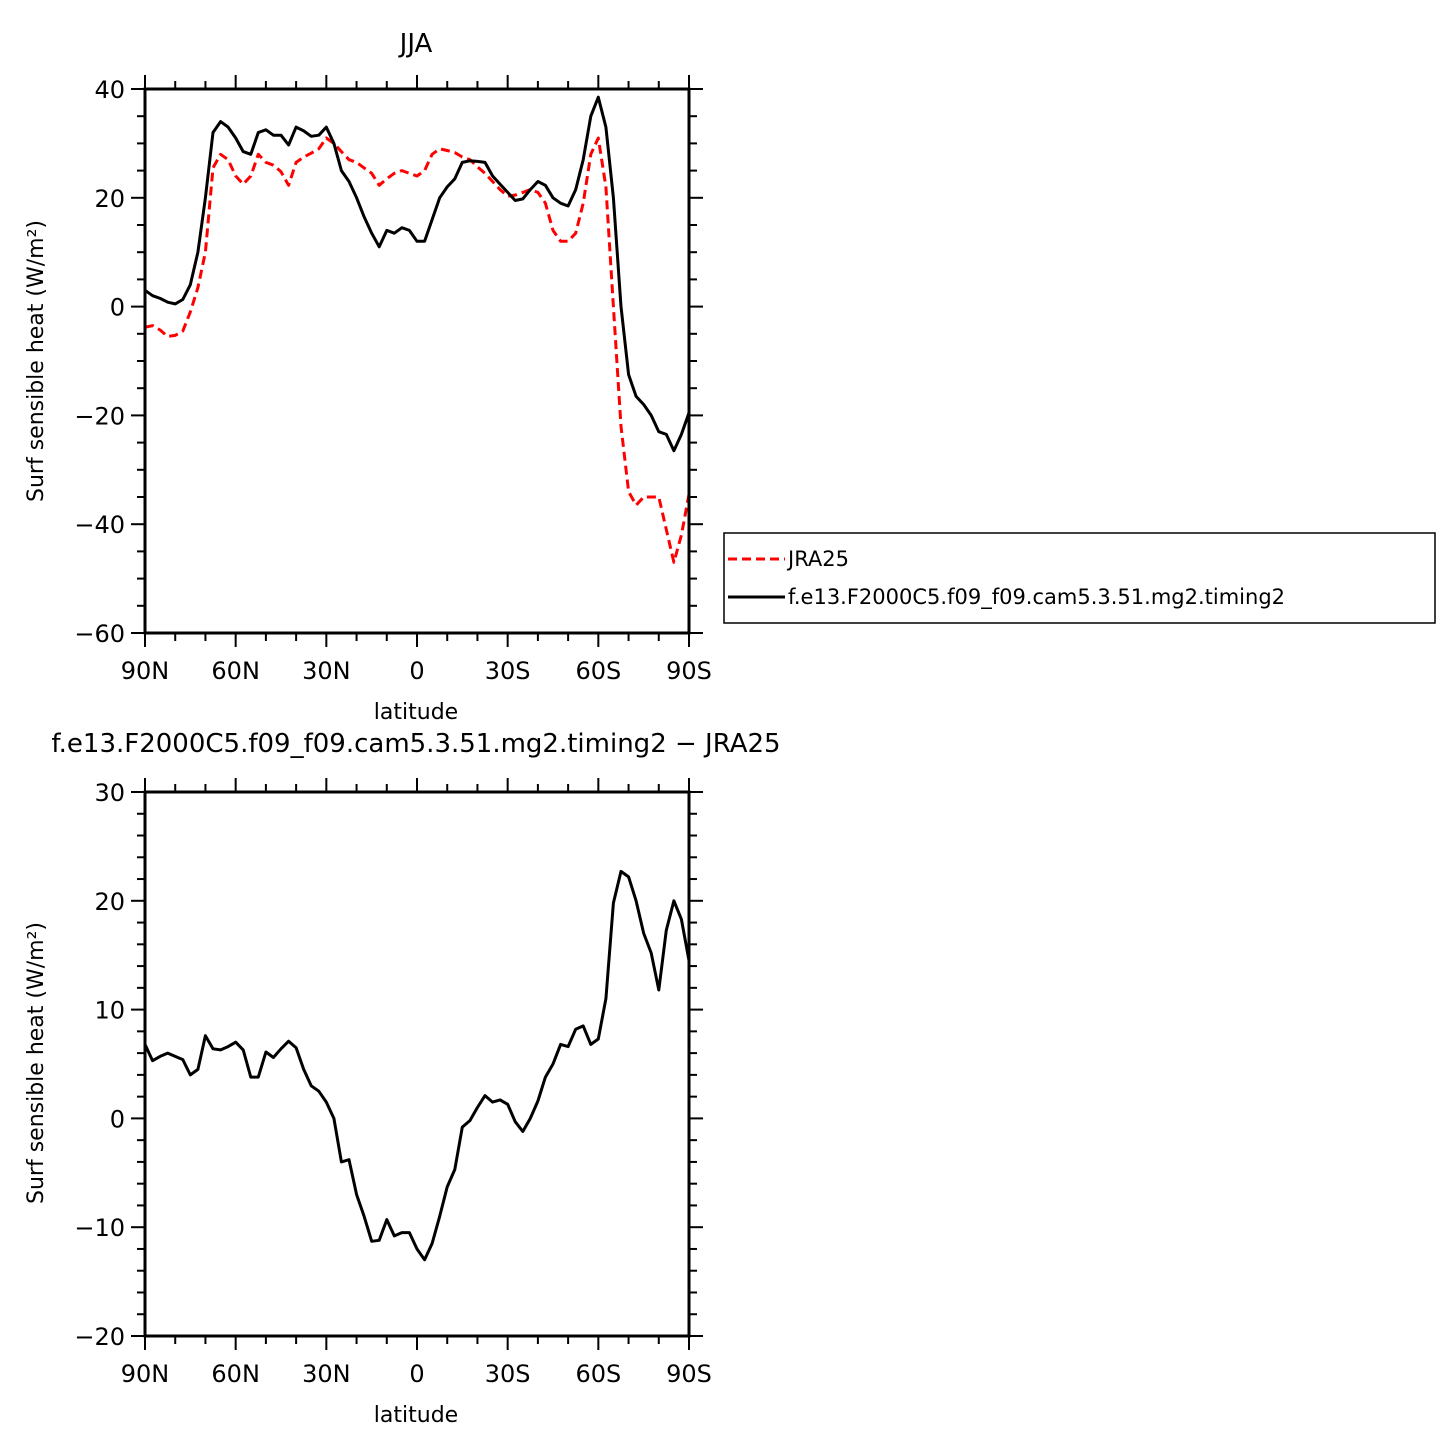 The width and height of the screenshot is (1455, 1452). What do you see at coordinates (817, 559) in the screenshot?
I see `legend-label-jra25: JRA25` at bounding box center [817, 559].